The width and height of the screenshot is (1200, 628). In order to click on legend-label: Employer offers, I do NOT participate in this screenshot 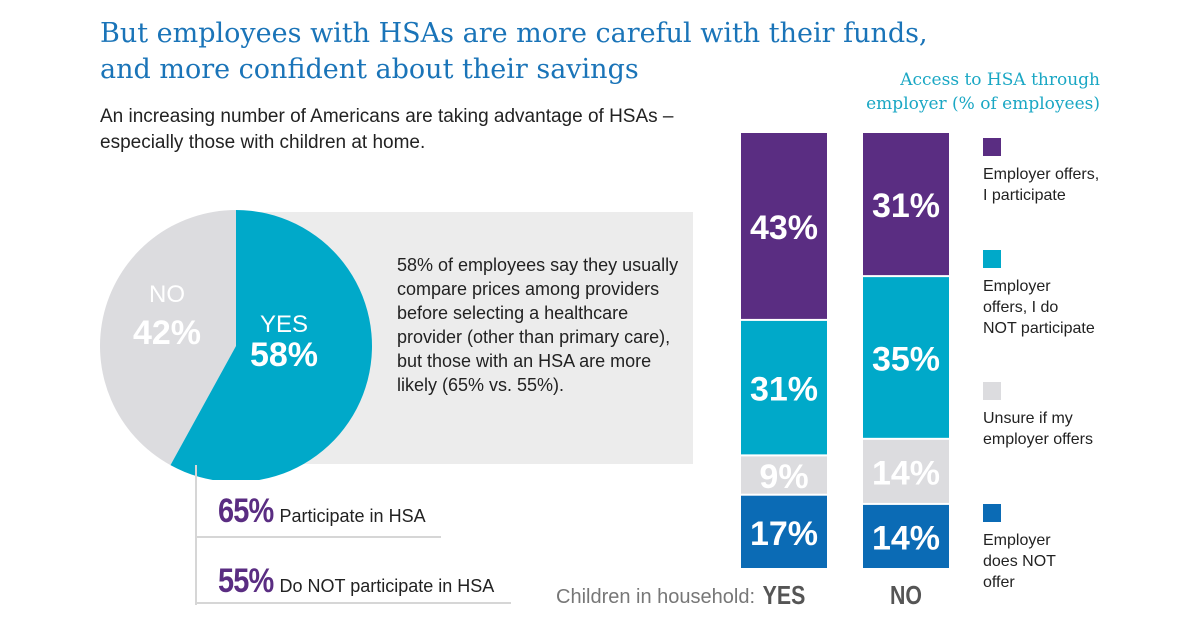, I will do `click(1039, 307)`.